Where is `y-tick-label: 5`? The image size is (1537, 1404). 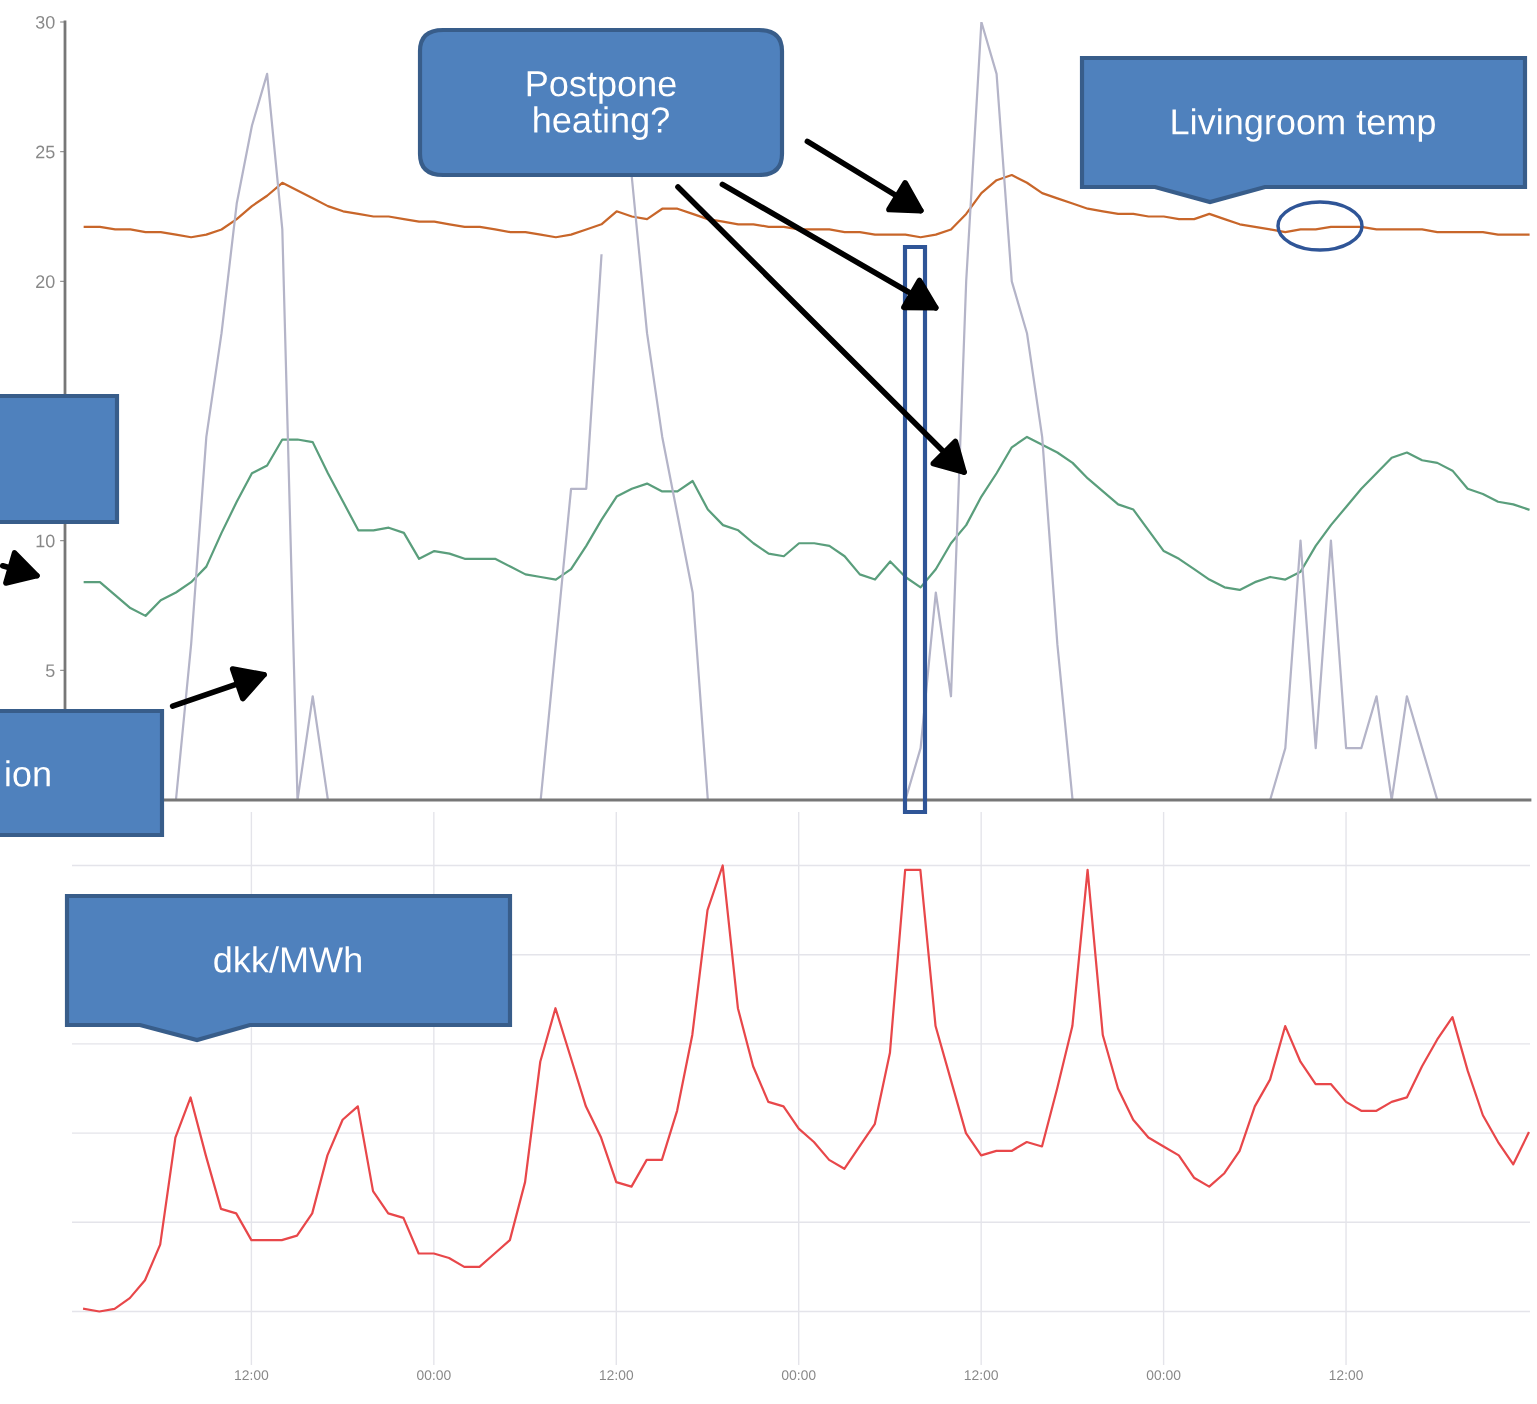 y-tick-label: 5 is located at coordinates (50, 671).